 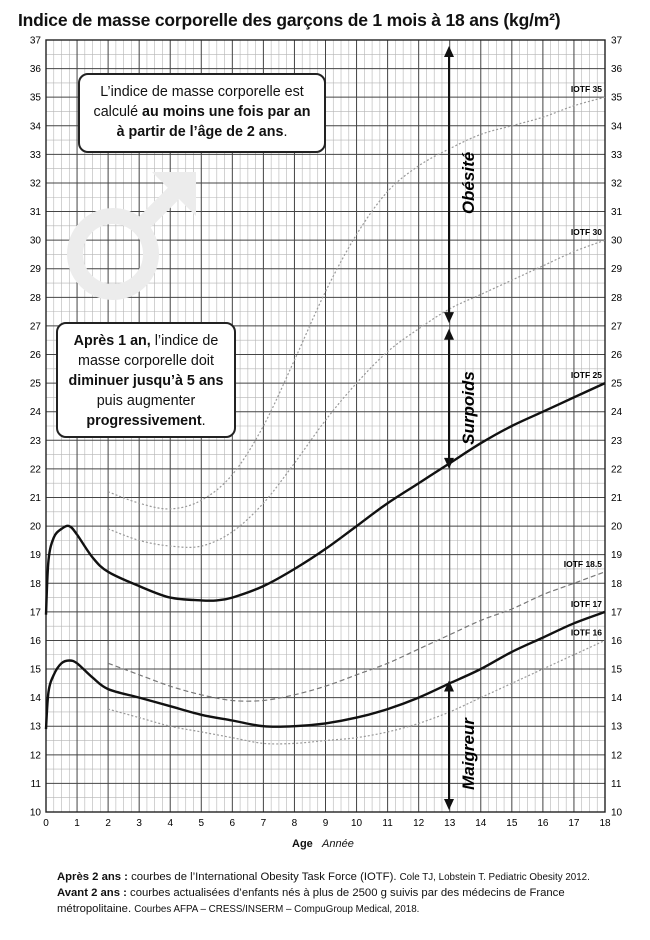 What do you see at coordinates (112, 341) in the screenshot?
I see `info-box-2-line1a: Après 1 an,` at bounding box center [112, 341].